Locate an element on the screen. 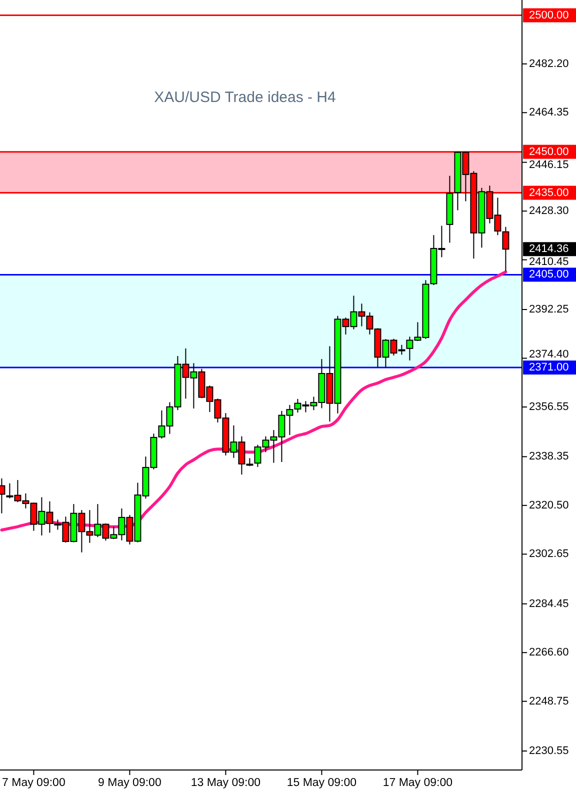 Image resolution: width=576 pixels, height=799 pixels. y-tick-label: 2266.60 is located at coordinates (549, 652).